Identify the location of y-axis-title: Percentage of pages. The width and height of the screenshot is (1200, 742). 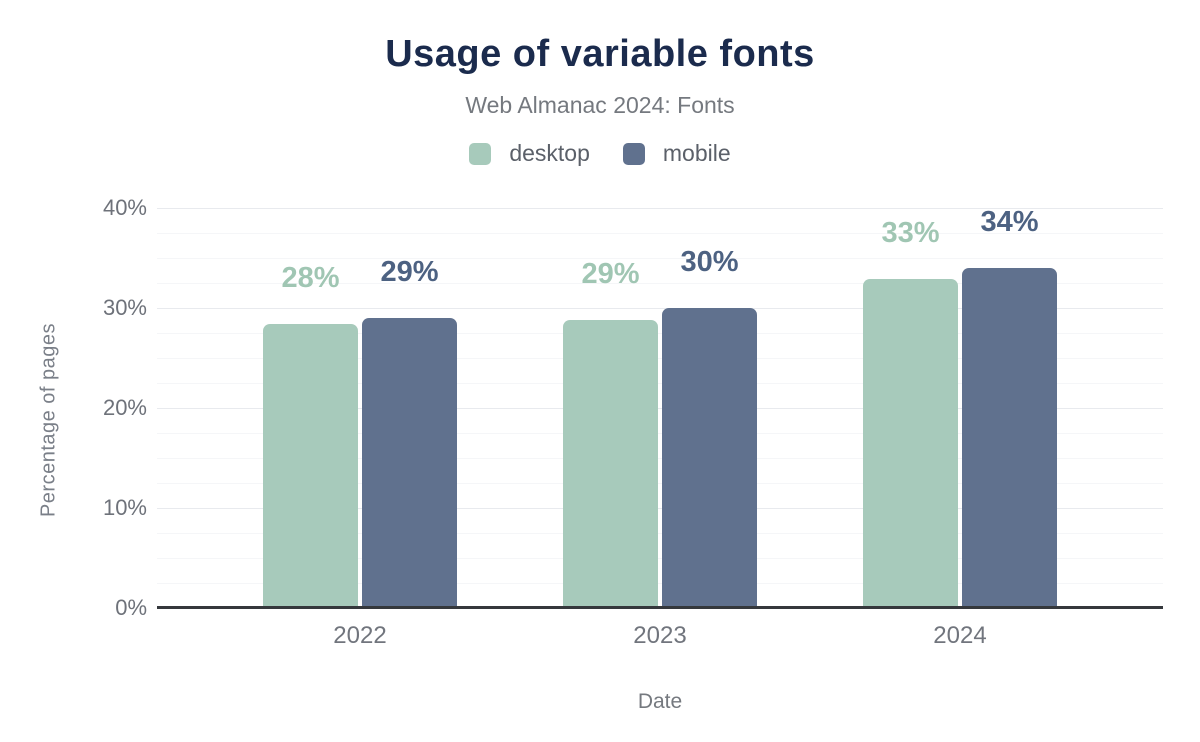
(48, 420).